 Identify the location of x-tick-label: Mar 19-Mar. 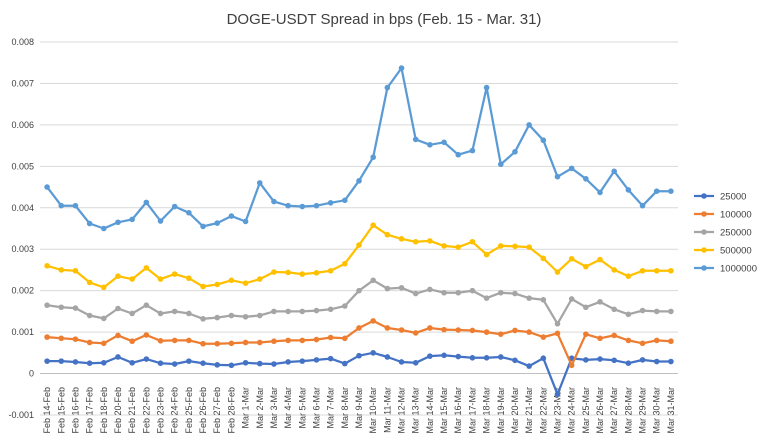
(501, 410).